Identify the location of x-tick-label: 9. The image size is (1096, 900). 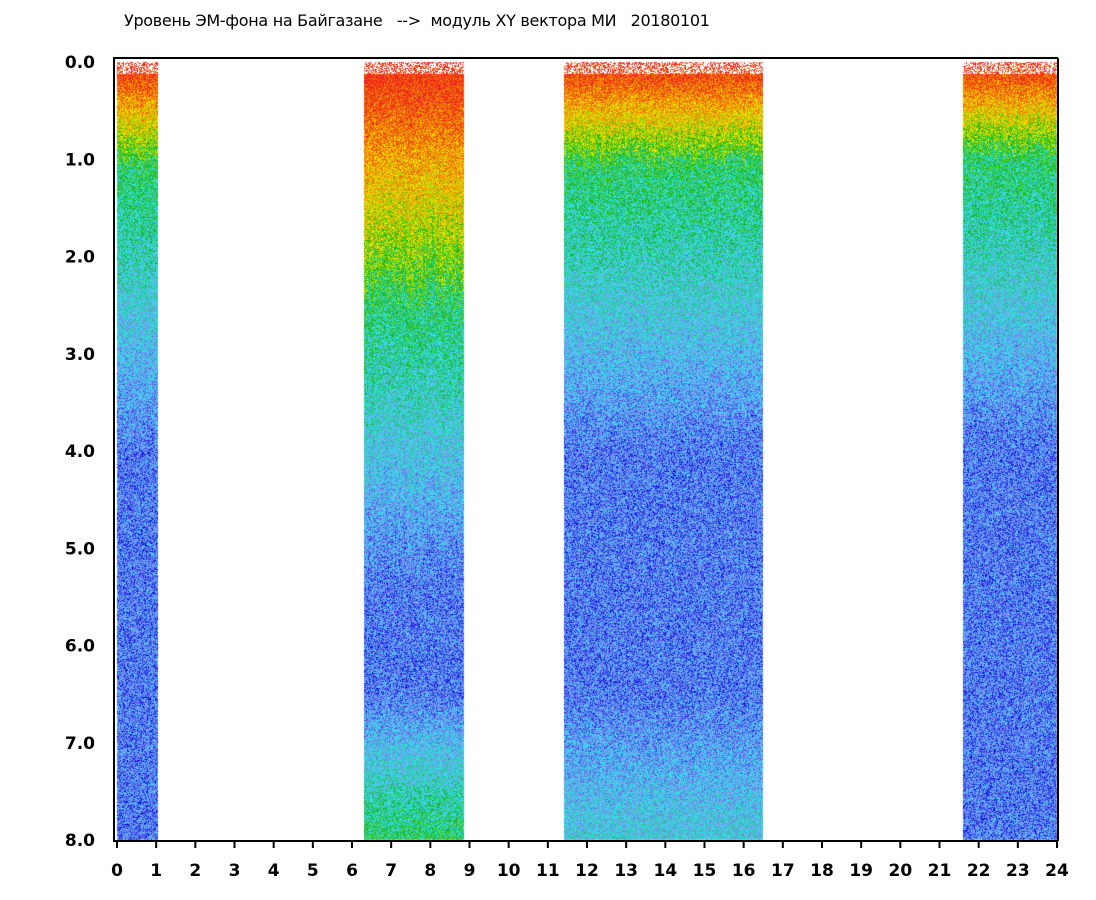
(470, 871).